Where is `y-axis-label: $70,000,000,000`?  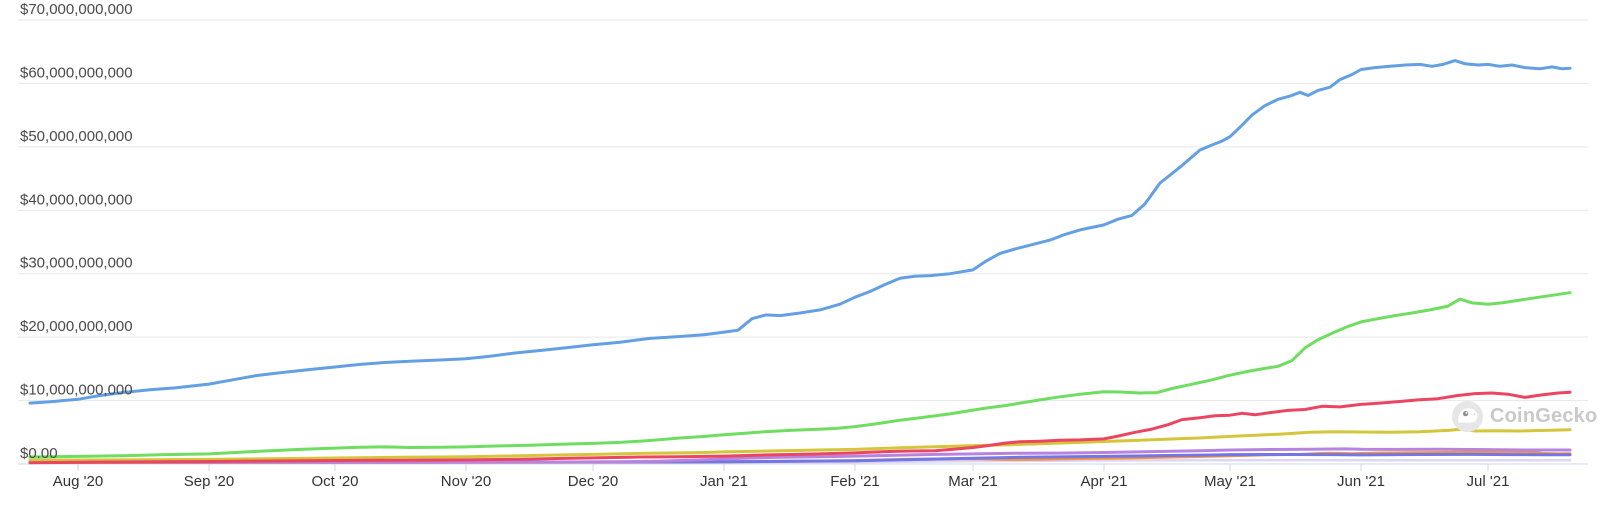 y-axis-label: $70,000,000,000 is located at coordinates (76, 9).